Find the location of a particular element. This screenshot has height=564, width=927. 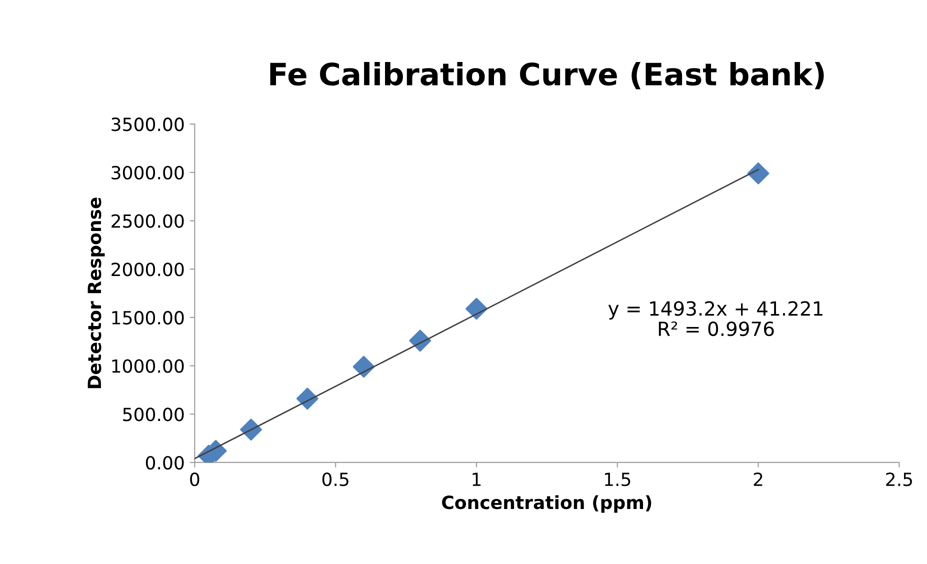

x-tick-label: 0 is located at coordinates (195, 479).